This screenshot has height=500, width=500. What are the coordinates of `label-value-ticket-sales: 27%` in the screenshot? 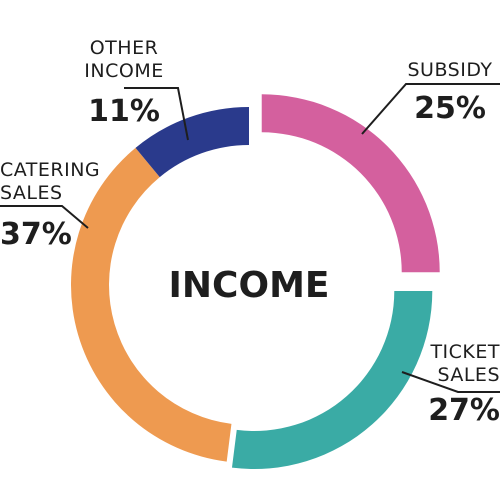 It's located at (464, 410).